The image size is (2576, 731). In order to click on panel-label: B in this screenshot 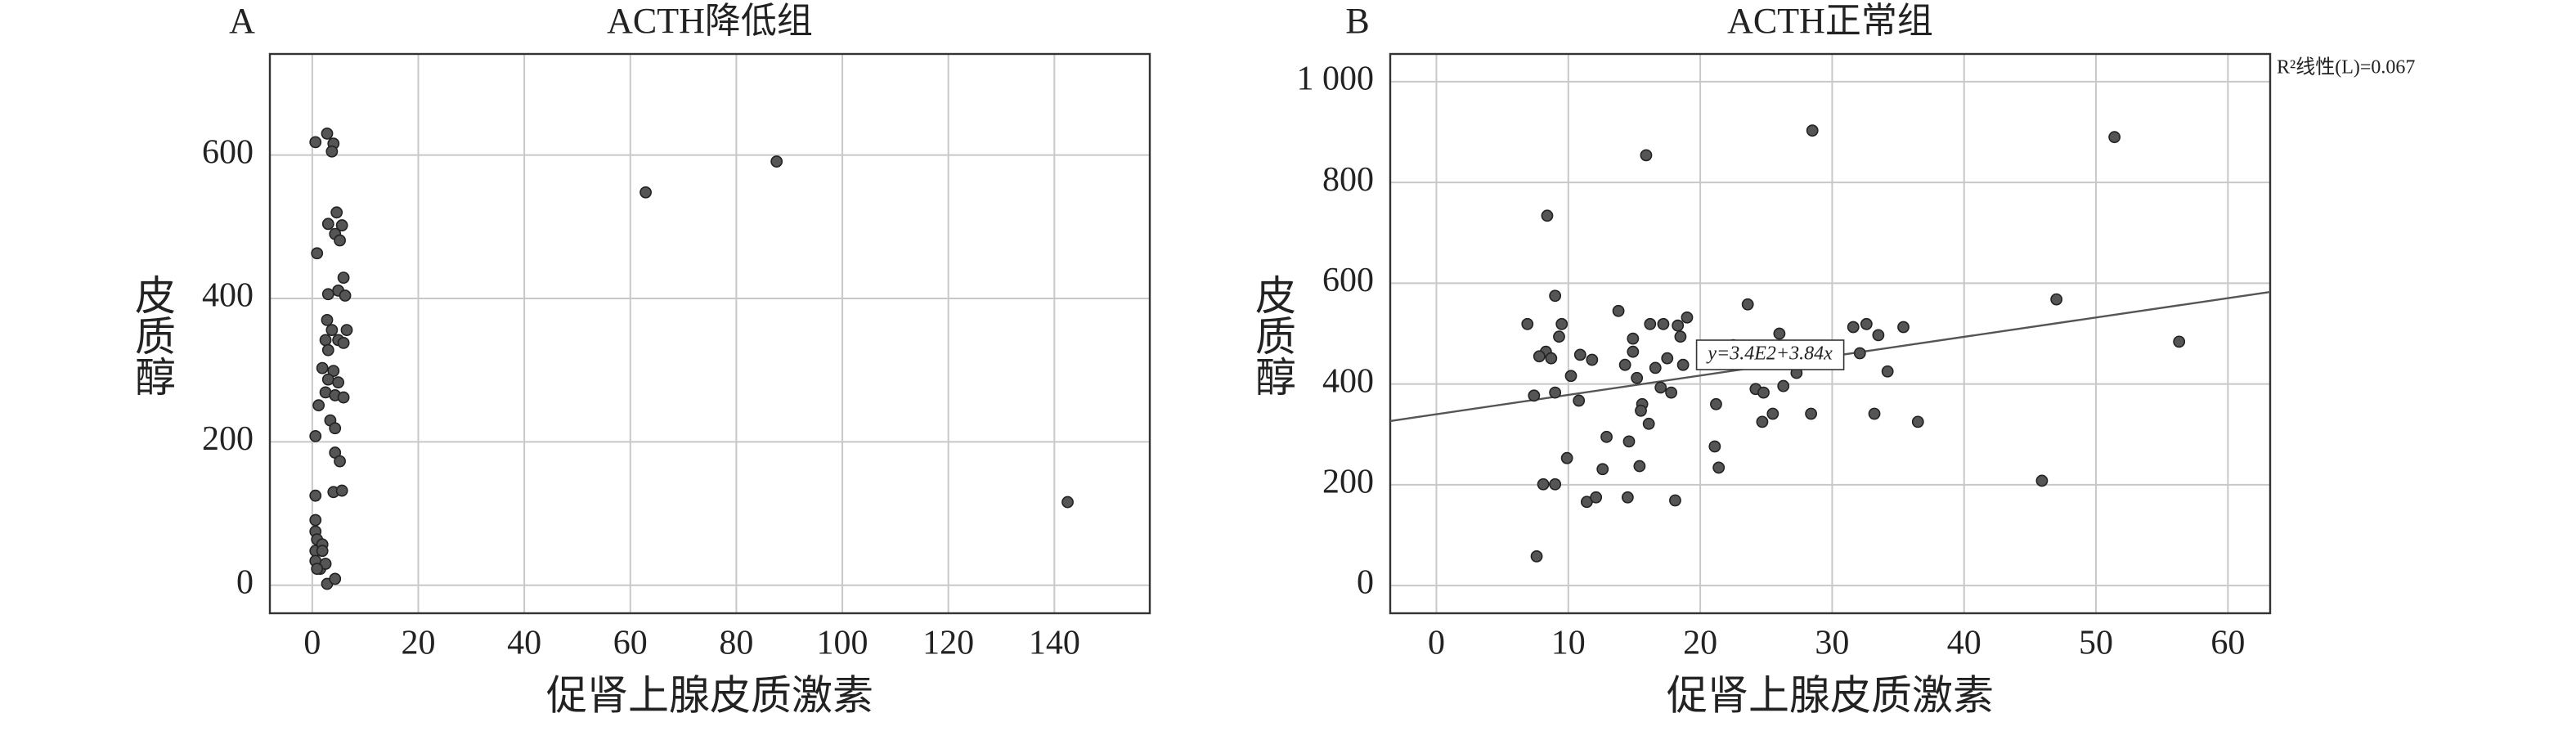, I will do `click(1357, 21)`.